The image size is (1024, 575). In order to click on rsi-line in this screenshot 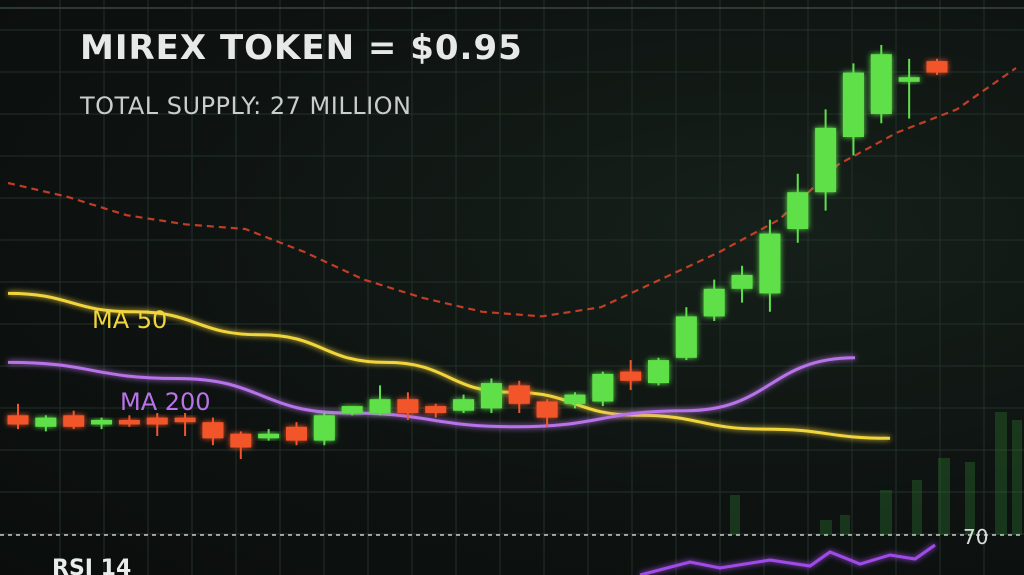, I will do `click(787, 559)`.